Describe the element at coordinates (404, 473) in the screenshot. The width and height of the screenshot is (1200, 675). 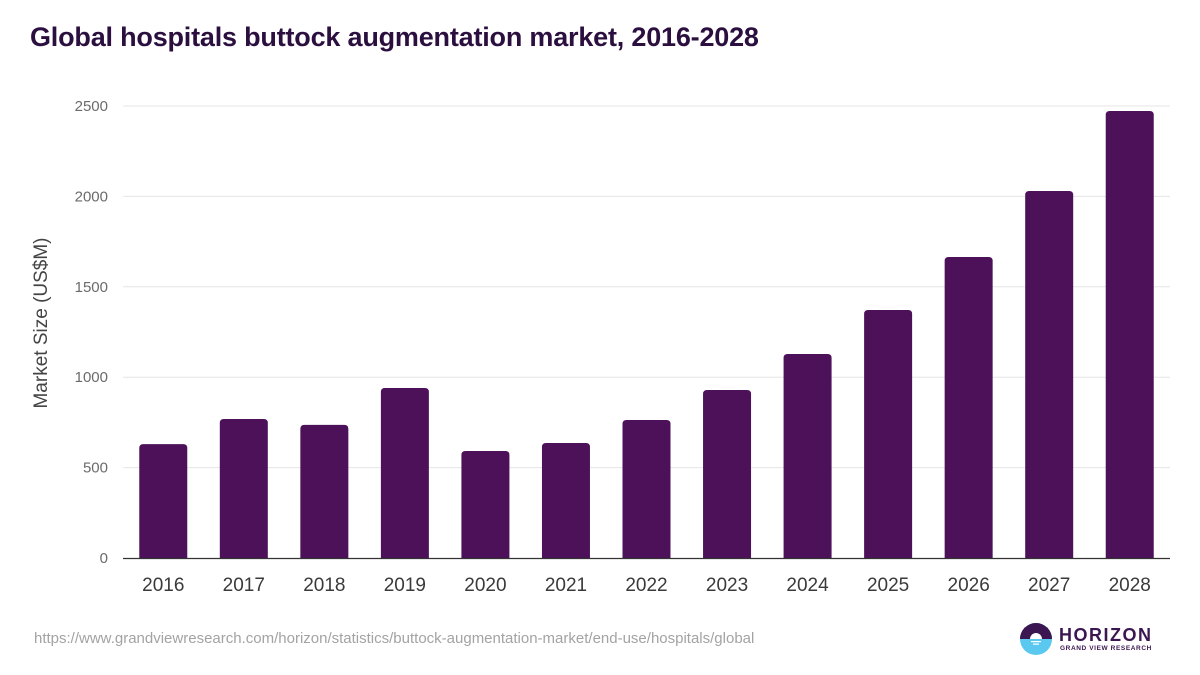
I see `bar-2019` at that location.